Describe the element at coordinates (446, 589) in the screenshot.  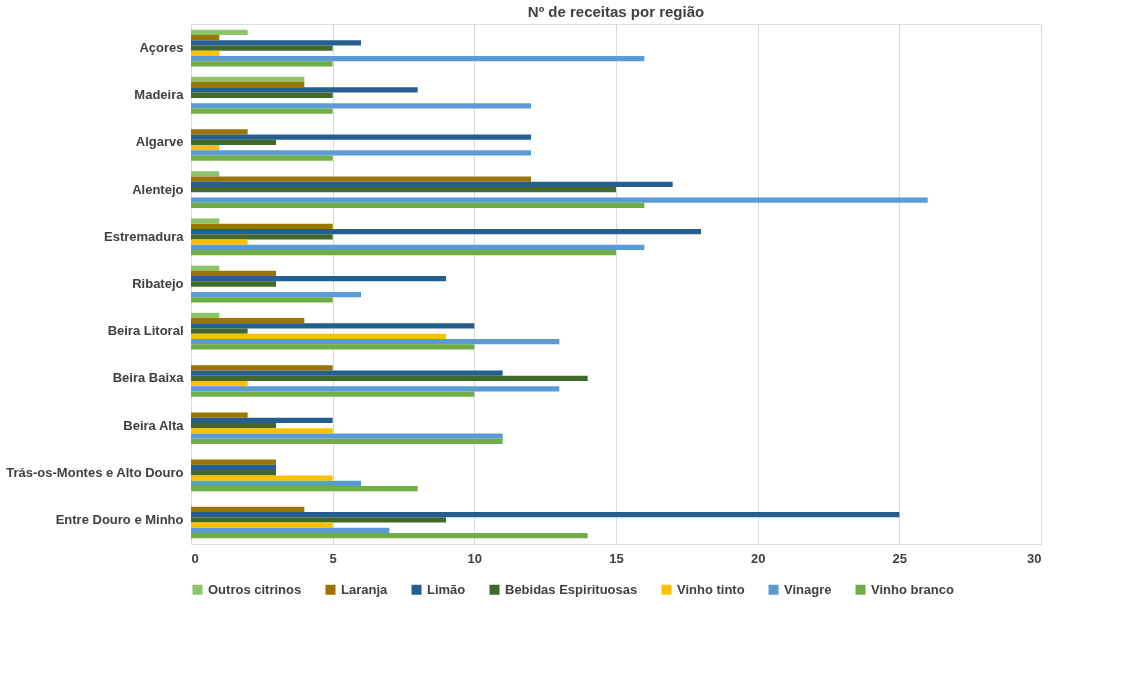
I see `legend-label: Limão` at that location.